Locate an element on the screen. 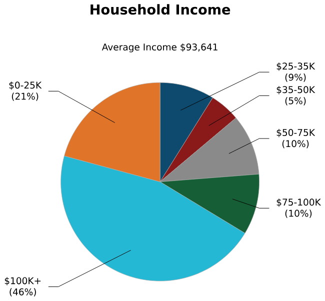  slice-label: $25-35K is located at coordinates (296, 67).